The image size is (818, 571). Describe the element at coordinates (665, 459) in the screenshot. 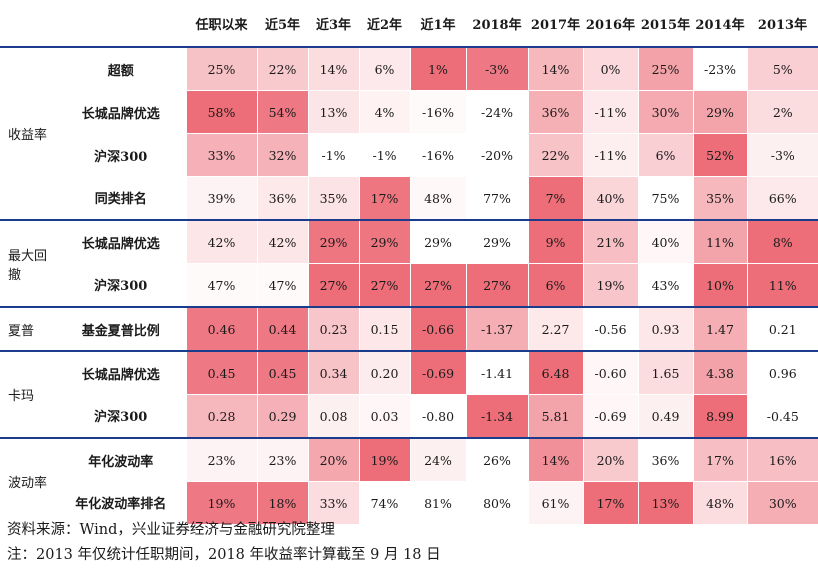

I see `value-cell: 36%` at that location.